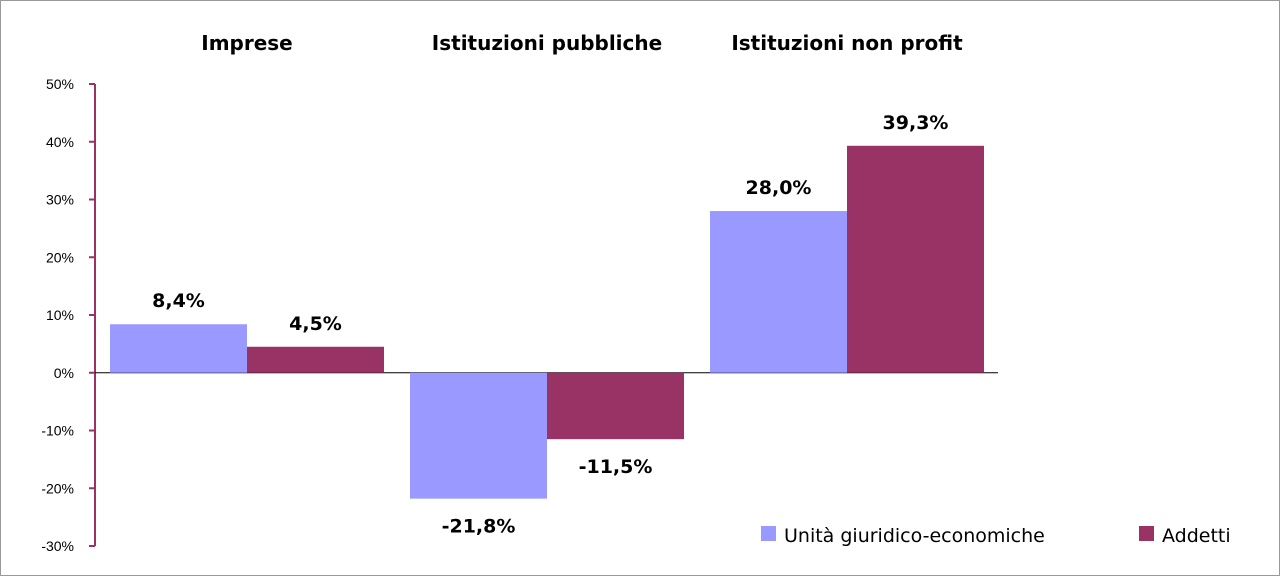  Describe the element at coordinates (178, 301) in the screenshot. I see `data-label: 8,4%` at that location.